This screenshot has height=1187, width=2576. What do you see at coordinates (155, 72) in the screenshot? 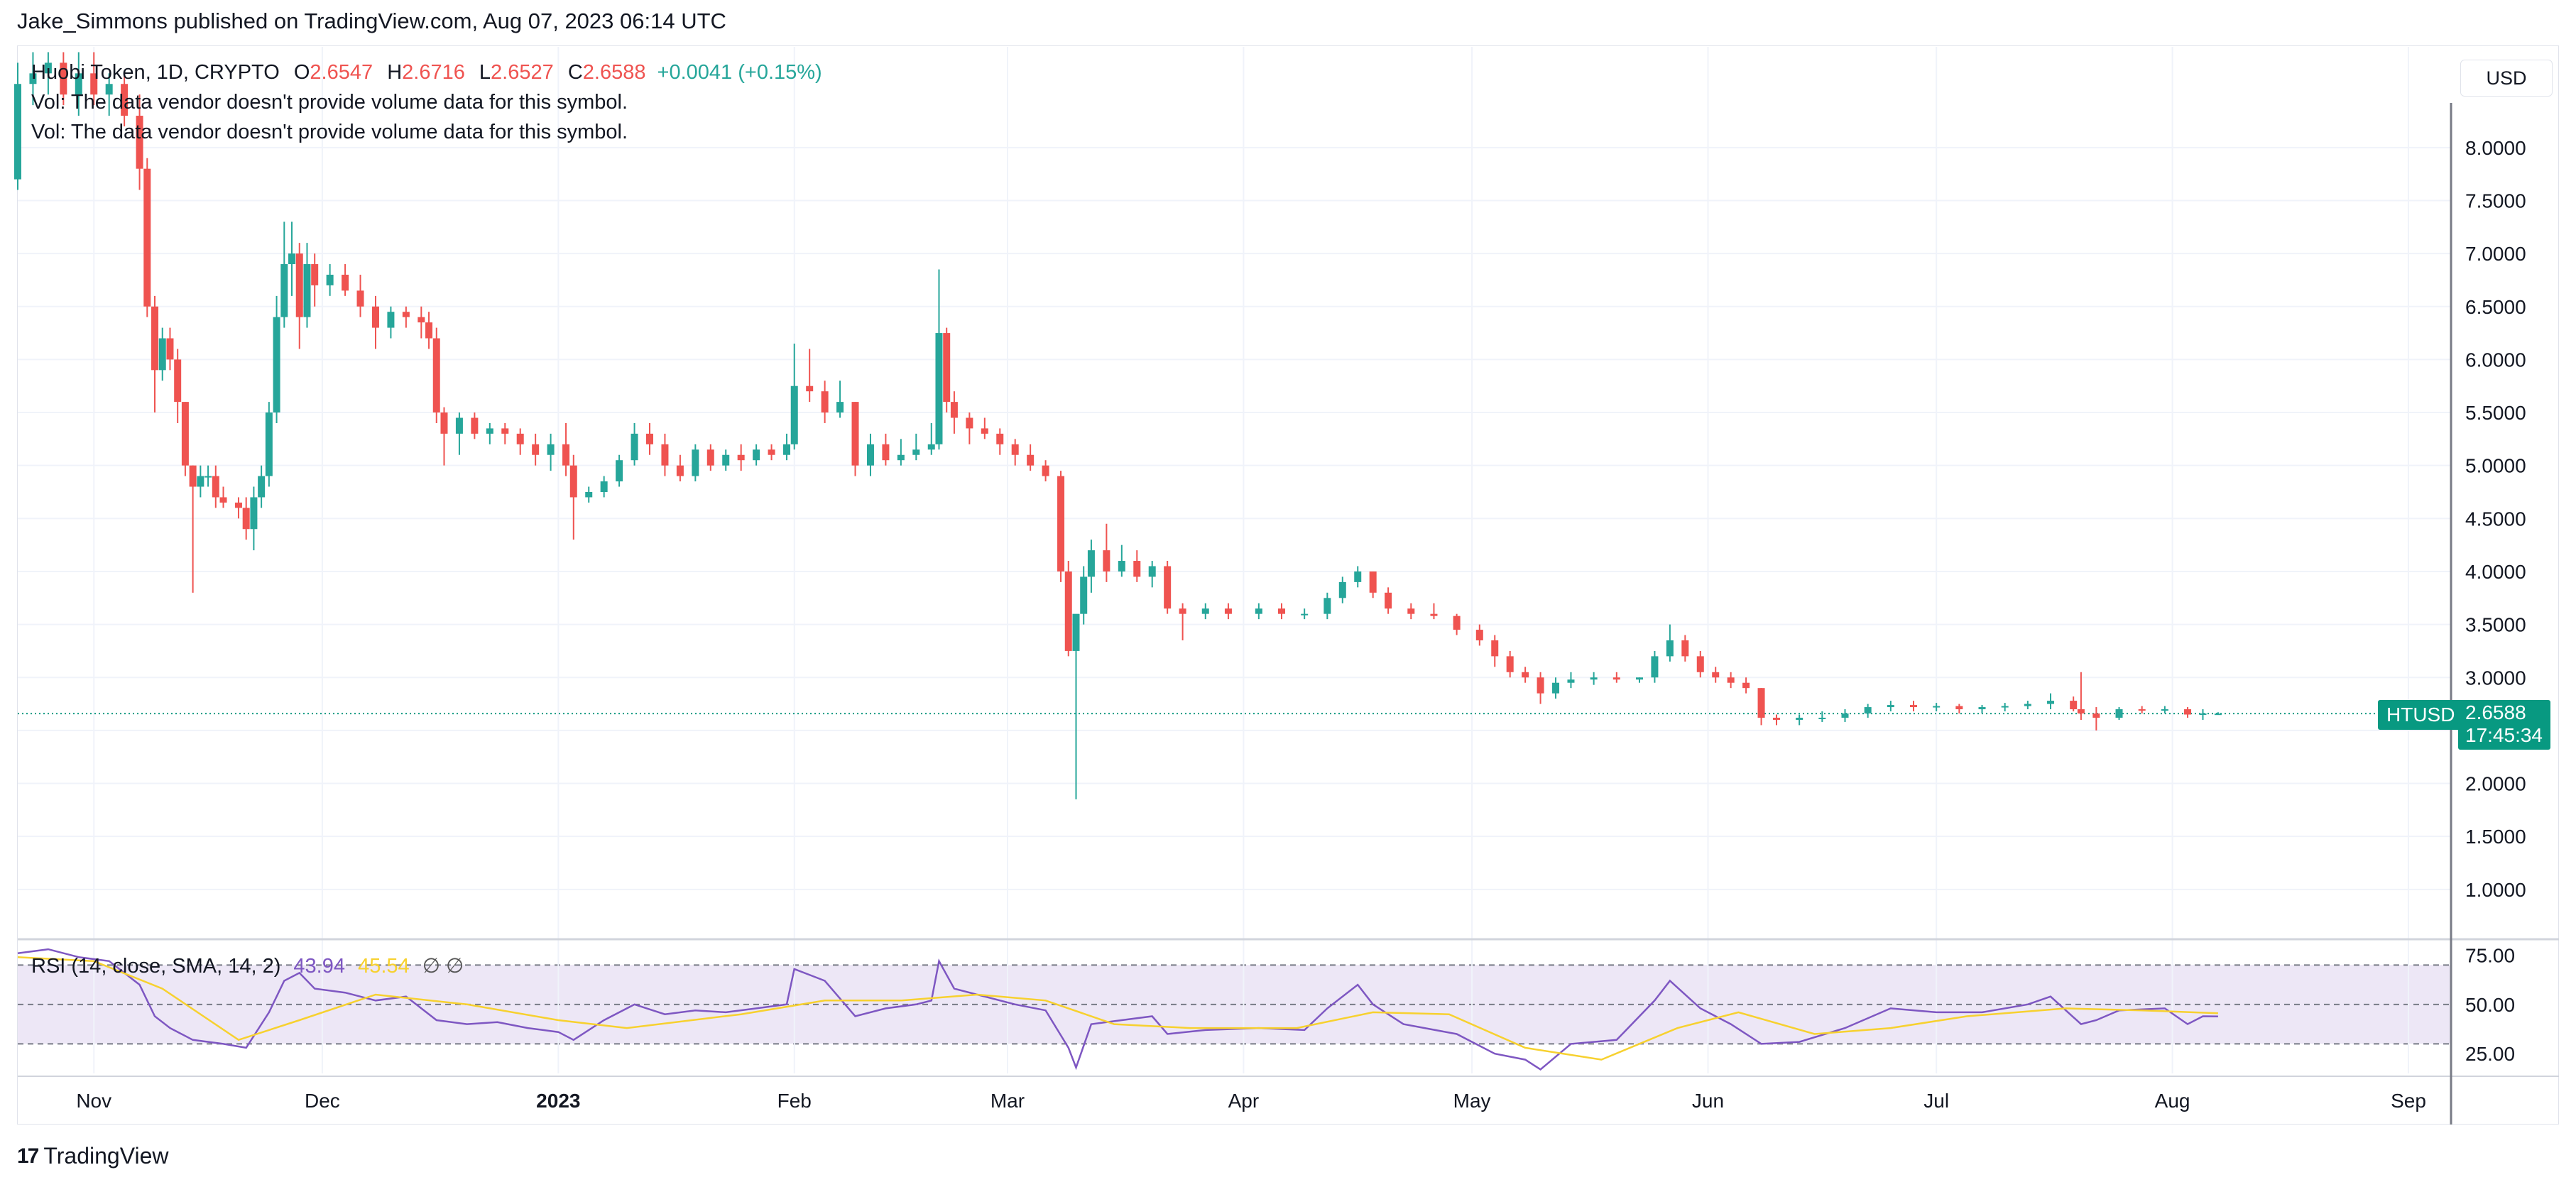
I see `symbol-name: Huobi Token, 1D, CRYPTO` at bounding box center [155, 72].